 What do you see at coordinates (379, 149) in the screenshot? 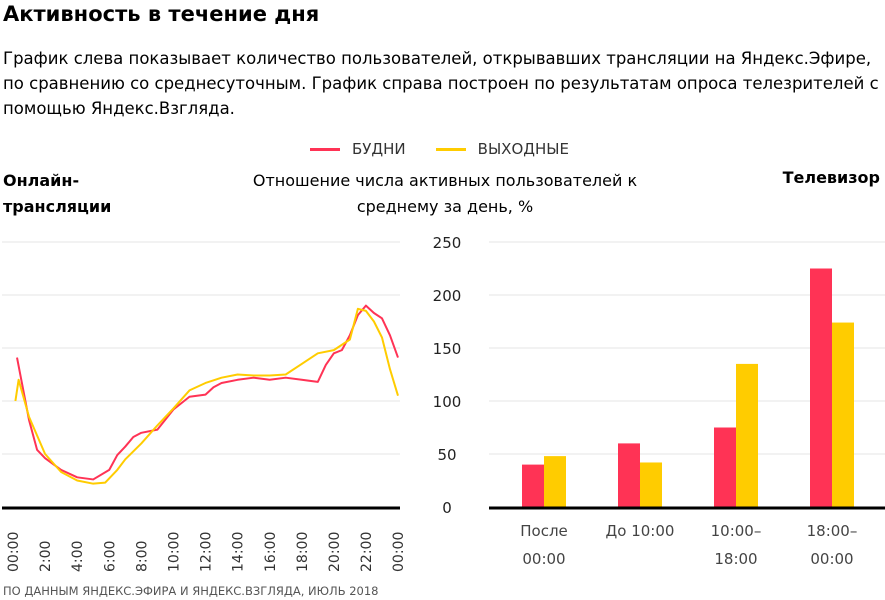
I see `legend-label: БУДНИ` at bounding box center [379, 149].